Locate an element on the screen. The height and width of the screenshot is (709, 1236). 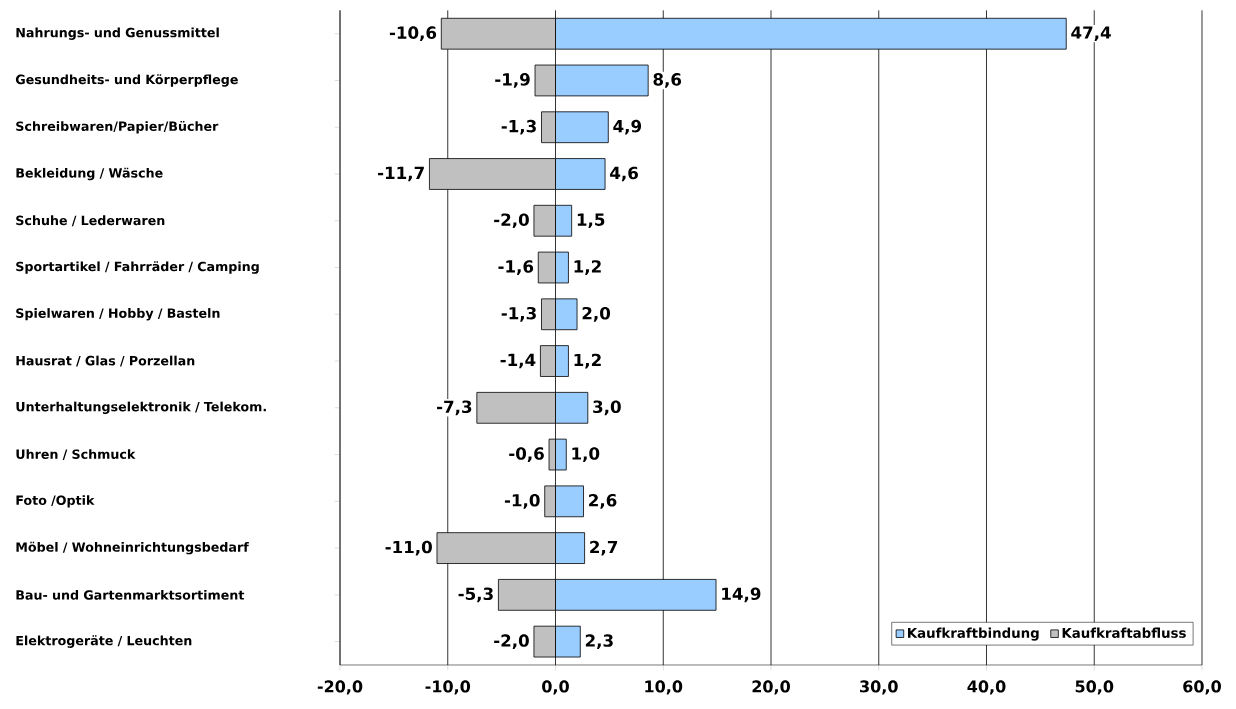
x-tick-label: 40,0 is located at coordinates (986, 687).